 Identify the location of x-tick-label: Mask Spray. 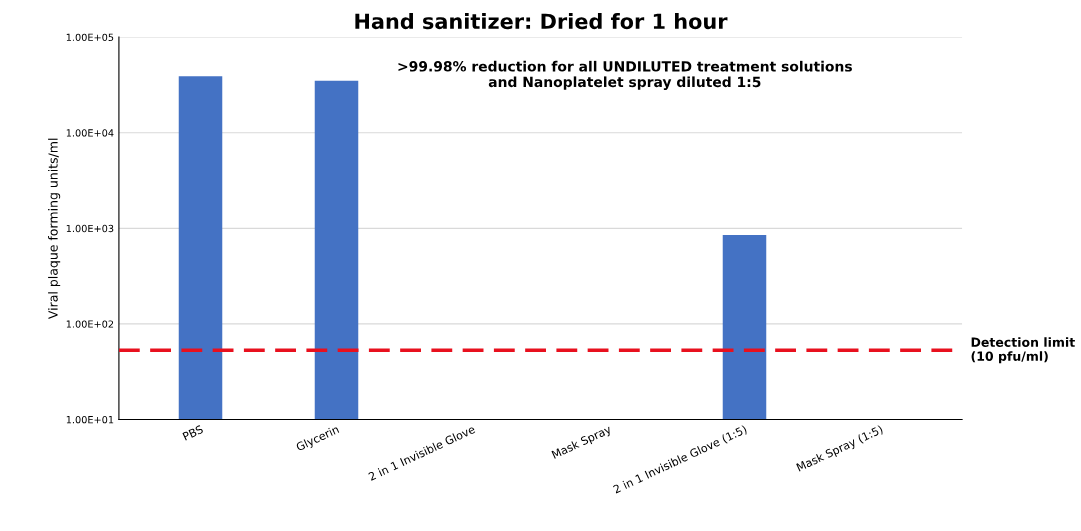
(582, 442).